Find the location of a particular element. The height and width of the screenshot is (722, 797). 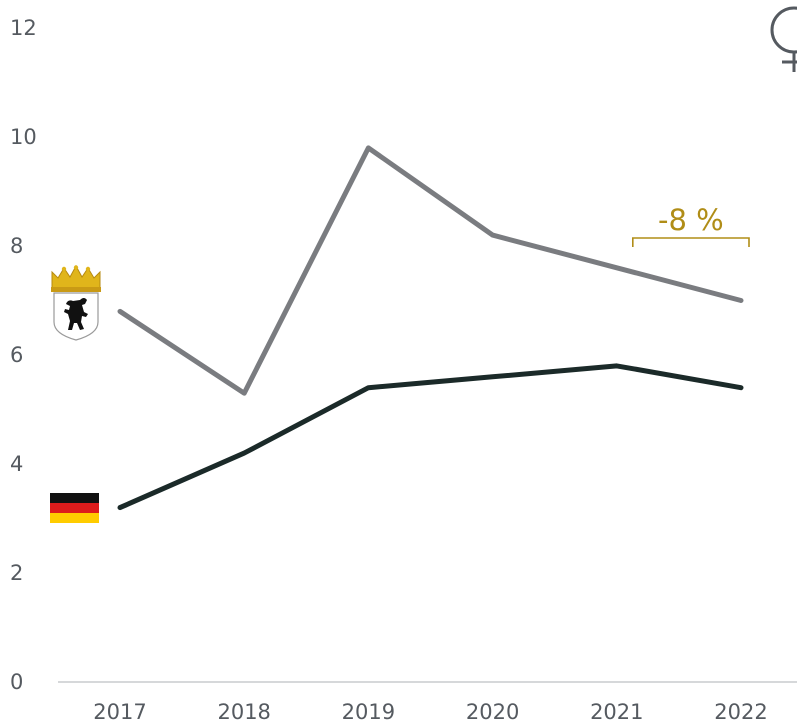

annotation-bracket is located at coordinates (691, 242).